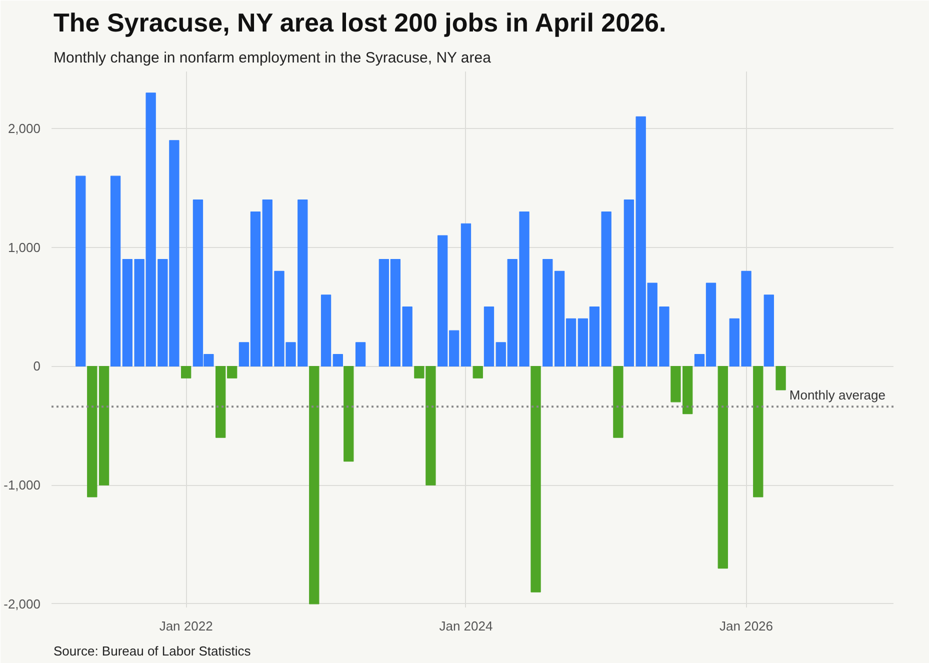 The width and height of the screenshot is (929, 663). What do you see at coordinates (24, 128) in the screenshot?
I see `y-tick-label: 2,000` at bounding box center [24, 128].